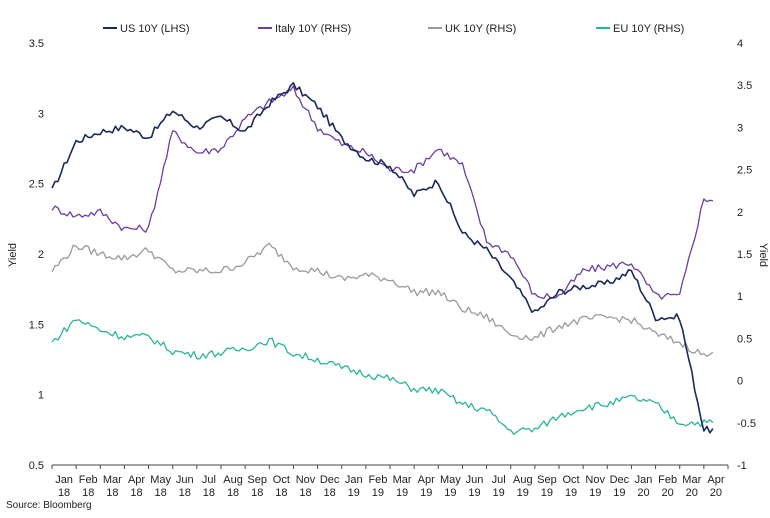 This screenshot has height=518, width=770. Describe the element at coordinates (740, 382) in the screenshot. I see `right-tick-label: 0` at that location.